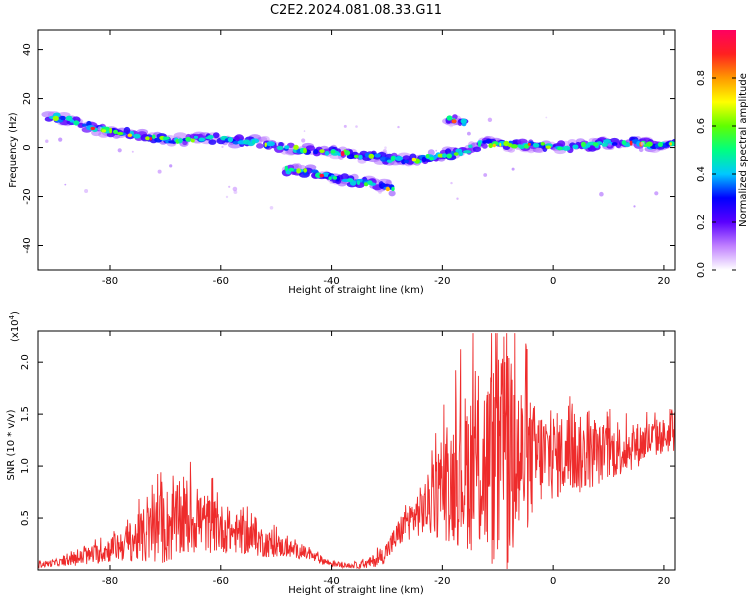  Describe the element at coordinates (13, 150) in the screenshot. I see `spectrogram-y-label: Frequency (Hz)` at that location.